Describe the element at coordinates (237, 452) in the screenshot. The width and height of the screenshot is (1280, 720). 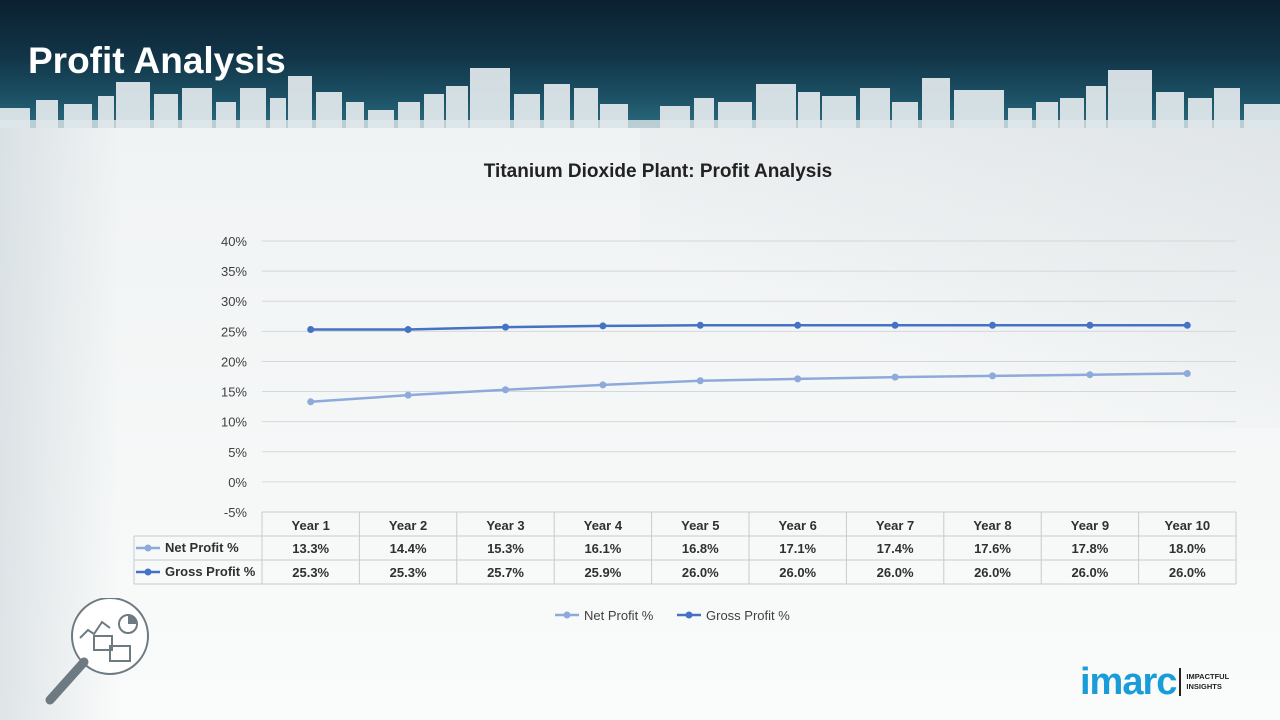
I see `y-tick-label: 5%` at that location.